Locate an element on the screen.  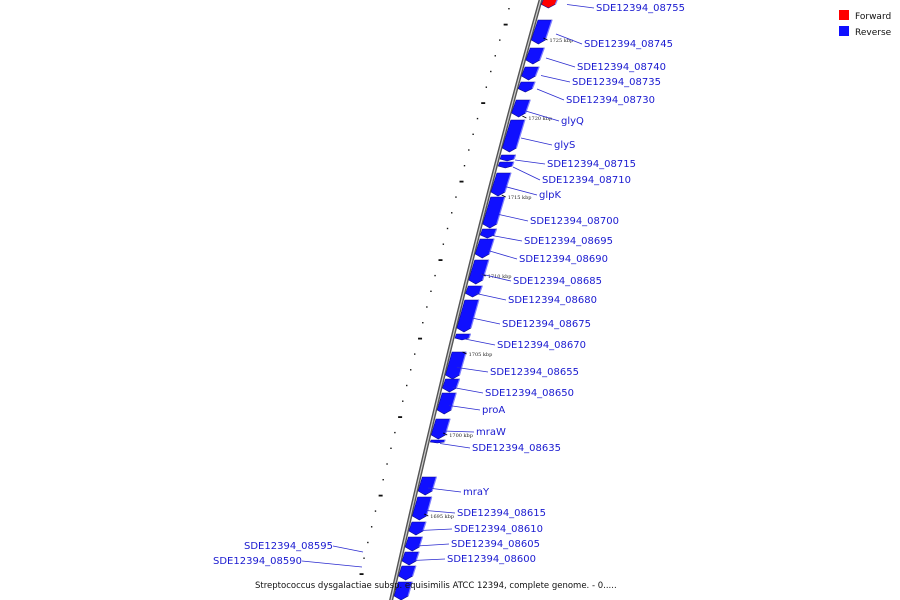
tick-label: 1715 kbp is located at coordinates (520, 198).